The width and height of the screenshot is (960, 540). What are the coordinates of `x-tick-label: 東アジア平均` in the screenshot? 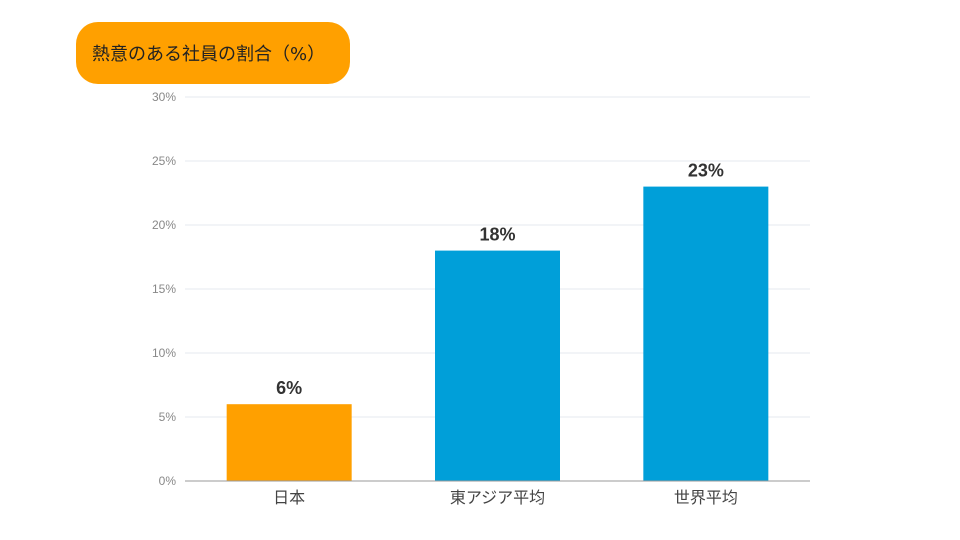 It's located at (497, 497).